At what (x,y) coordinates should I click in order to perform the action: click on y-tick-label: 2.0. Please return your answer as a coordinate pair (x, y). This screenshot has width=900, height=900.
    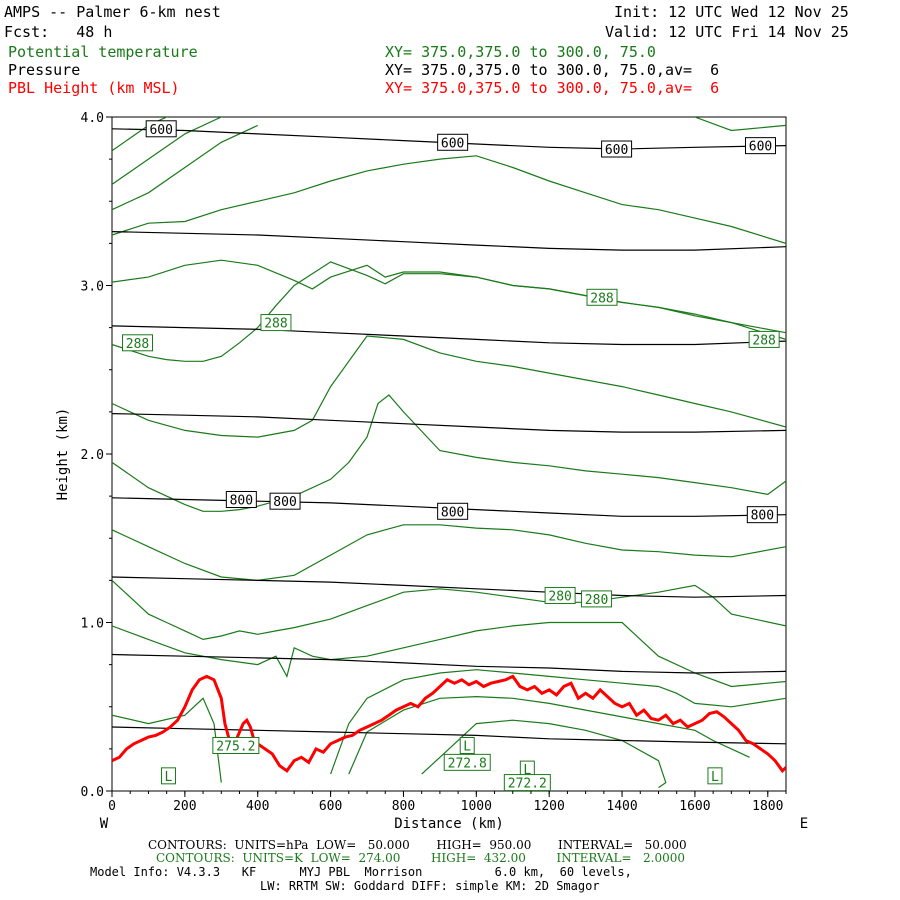
    Looking at the image, I should click on (92, 455).